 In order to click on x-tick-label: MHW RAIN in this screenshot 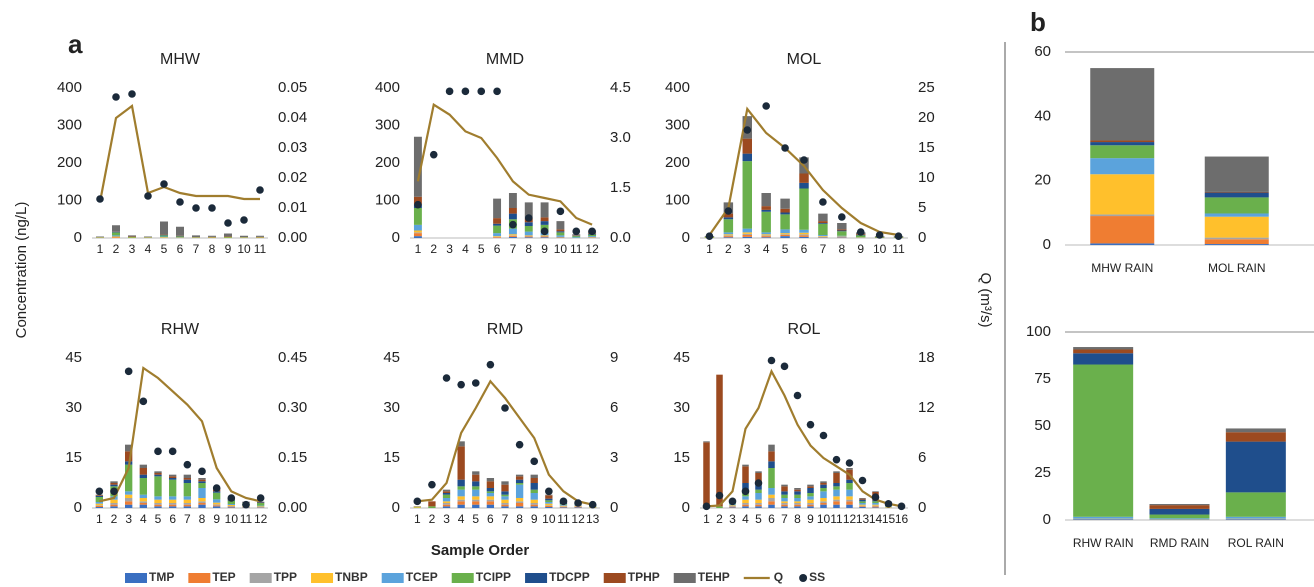, I will do `click(1122, 268)`.